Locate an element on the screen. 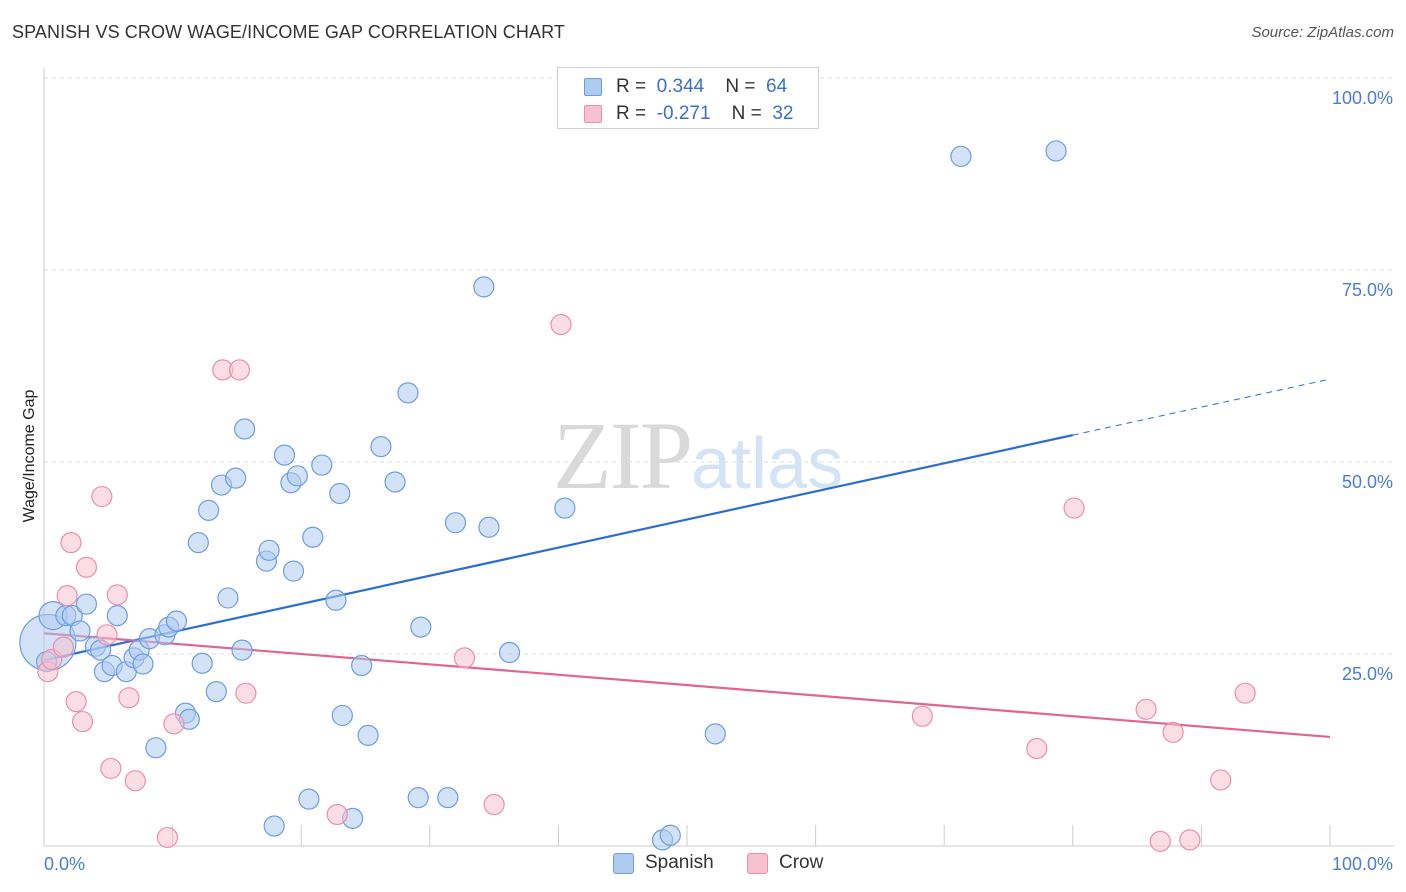  y-tick-label-50: 50.0% is located at coordinates (1367, 482).